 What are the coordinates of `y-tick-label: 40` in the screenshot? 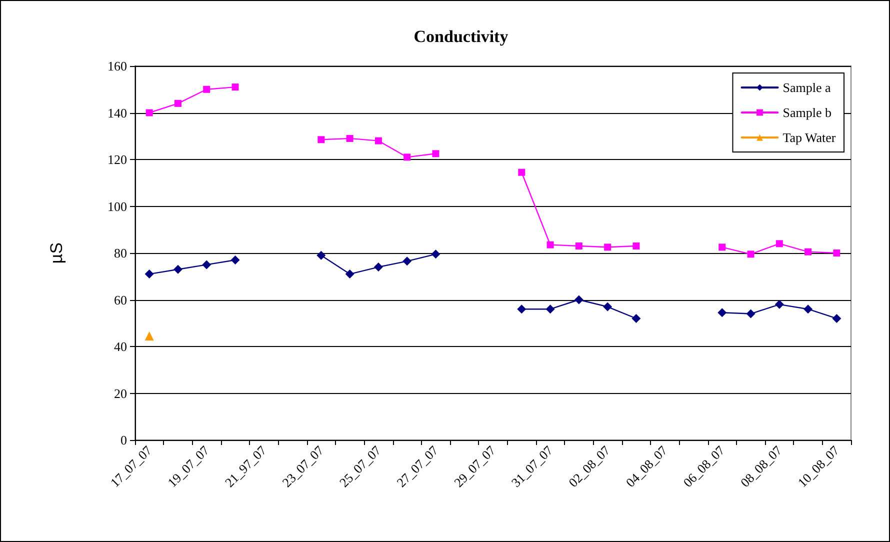 It's located at (120, 346).